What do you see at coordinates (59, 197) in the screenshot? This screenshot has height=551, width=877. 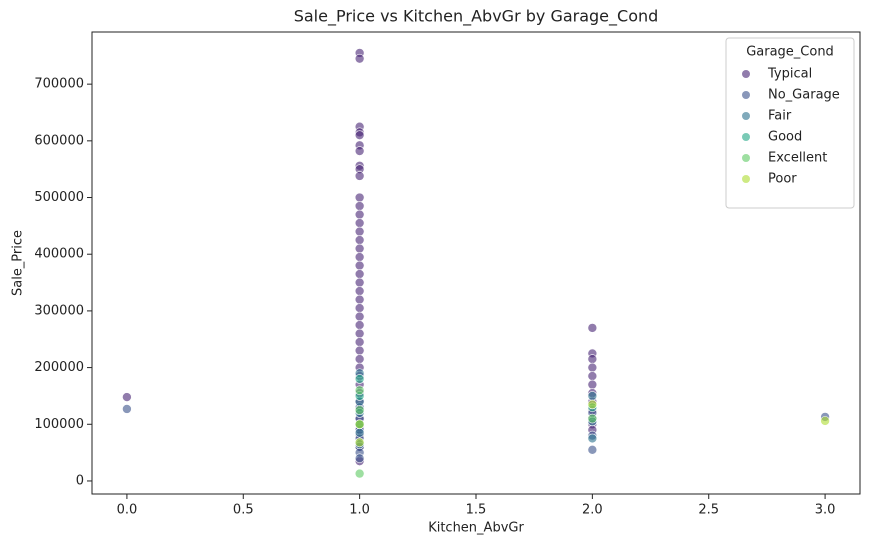 I see `y-tick-label: 500000` at bounding box center [59, 197].